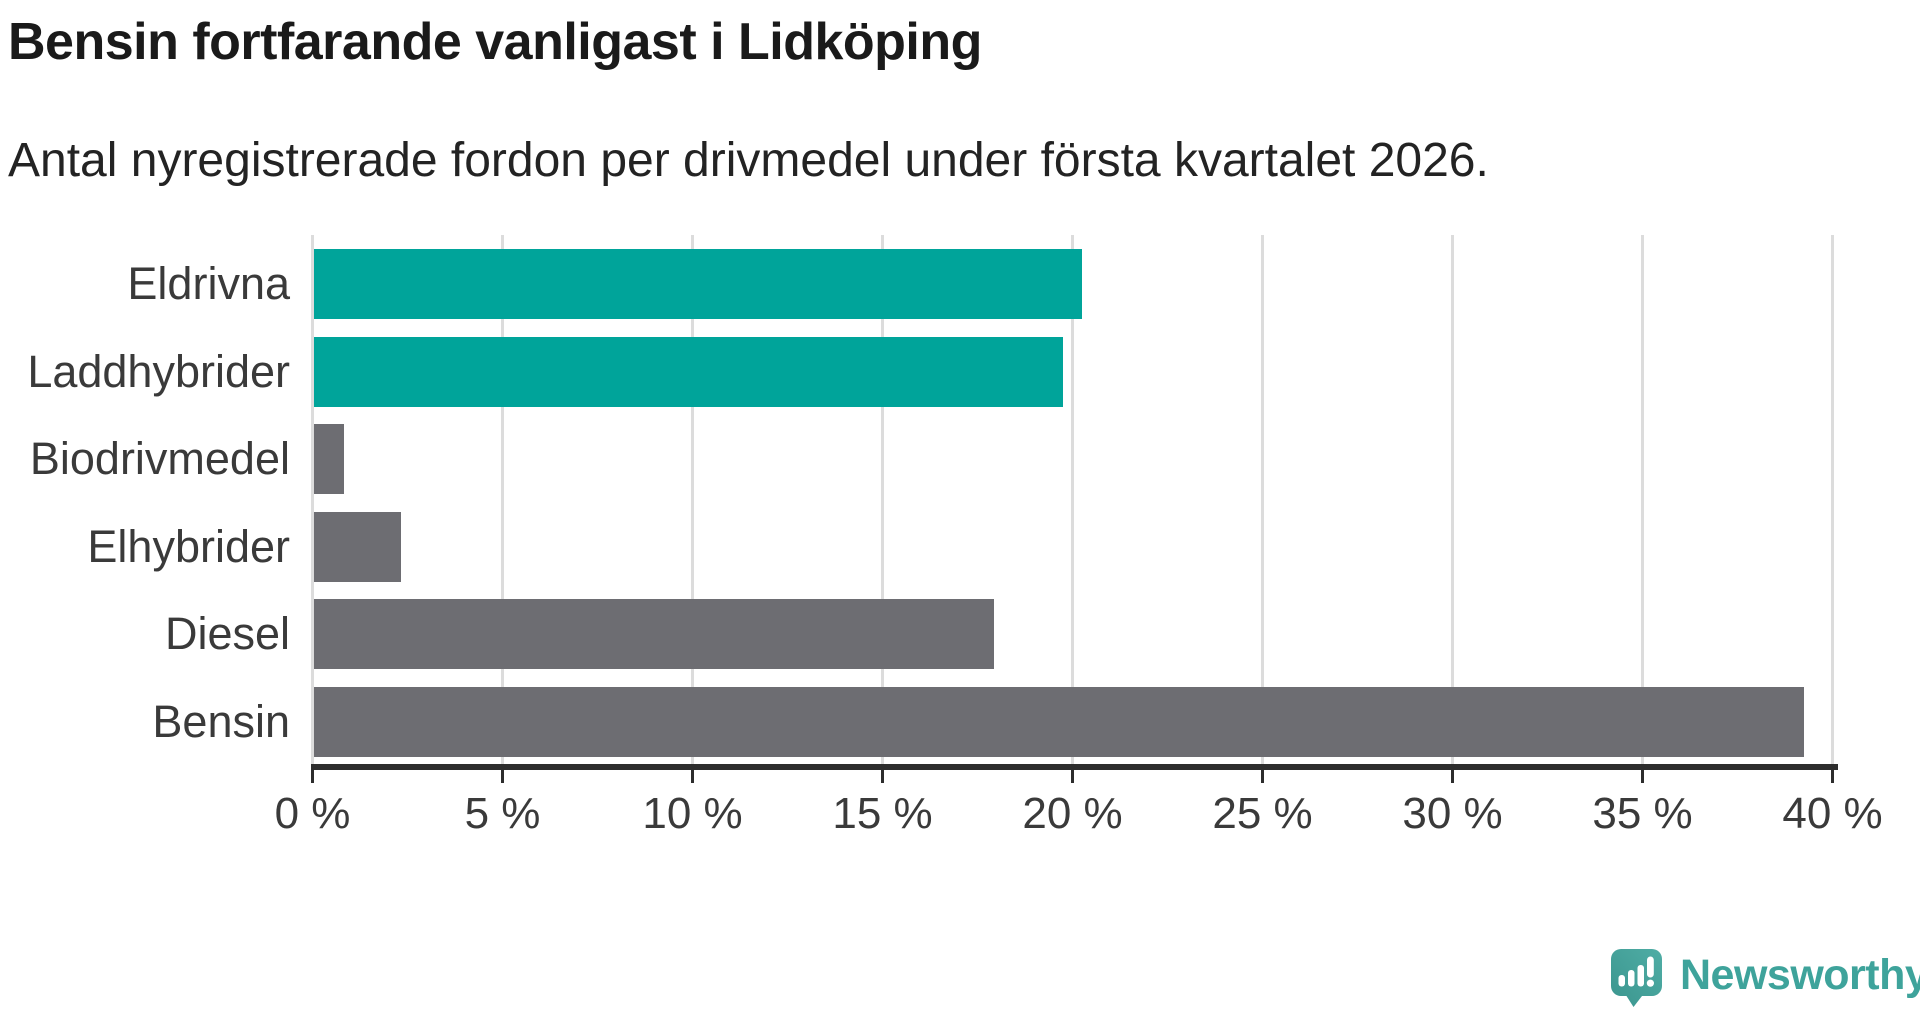 The image size is (1920, 1010). Describe the element at coordinates (1642, 813) in the screenshot. I see `x-tick-label: 35 %` at that location.